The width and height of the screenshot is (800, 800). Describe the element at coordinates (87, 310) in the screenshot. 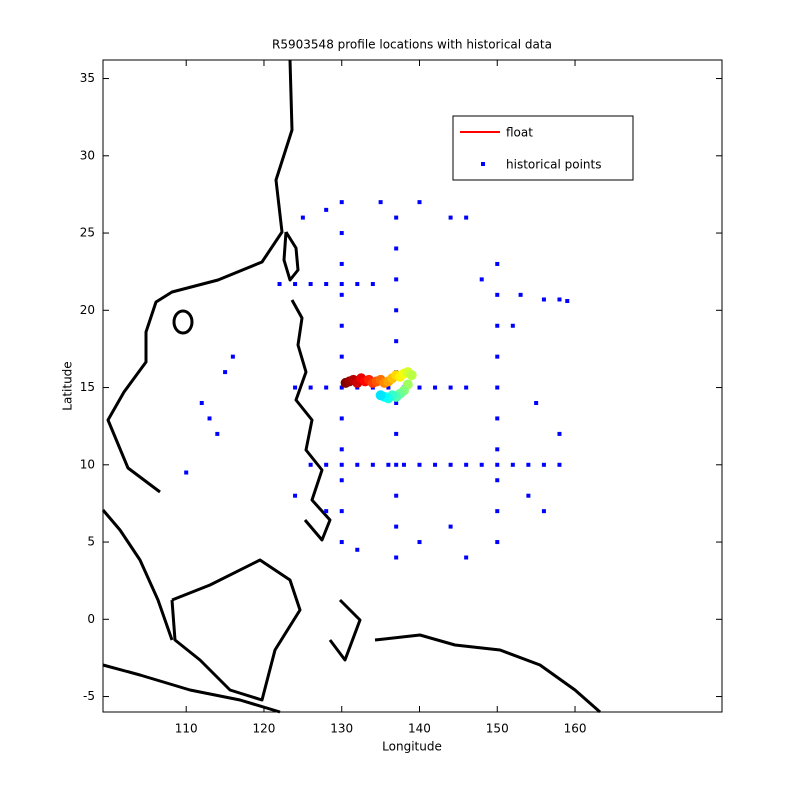

I see `y-tick-label: 20` at that location.